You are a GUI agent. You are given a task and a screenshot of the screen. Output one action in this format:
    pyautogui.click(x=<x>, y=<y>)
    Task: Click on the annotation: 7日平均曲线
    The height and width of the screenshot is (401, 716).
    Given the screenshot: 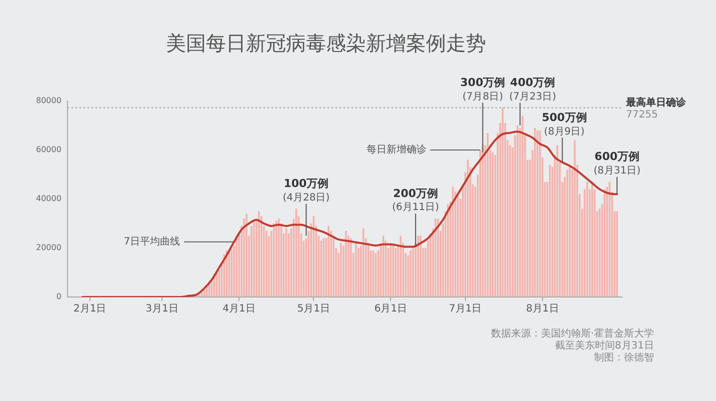 What is the action you would take?
    pyautogui.click(x=152, y=241)
    